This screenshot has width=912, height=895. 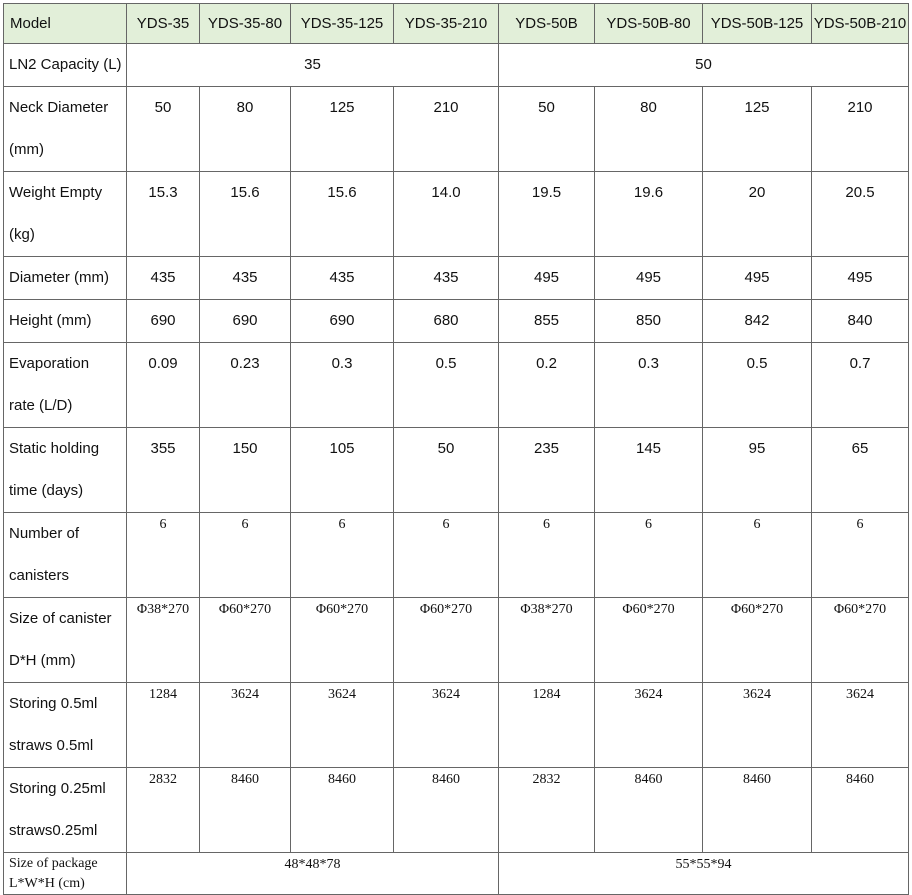 What do you see at coordinates (65, 470) in the screenshot?
I see `row-label: Static holding time (days)` at bounding box center [65, 470].